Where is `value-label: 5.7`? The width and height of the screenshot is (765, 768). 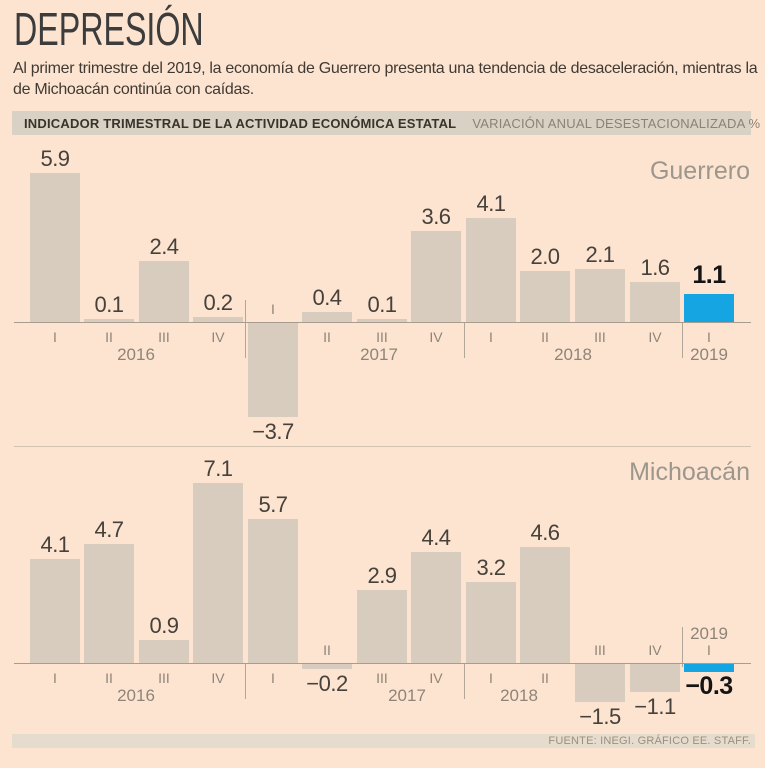 value-label: 5.7 is located at coordinates (273, 504).